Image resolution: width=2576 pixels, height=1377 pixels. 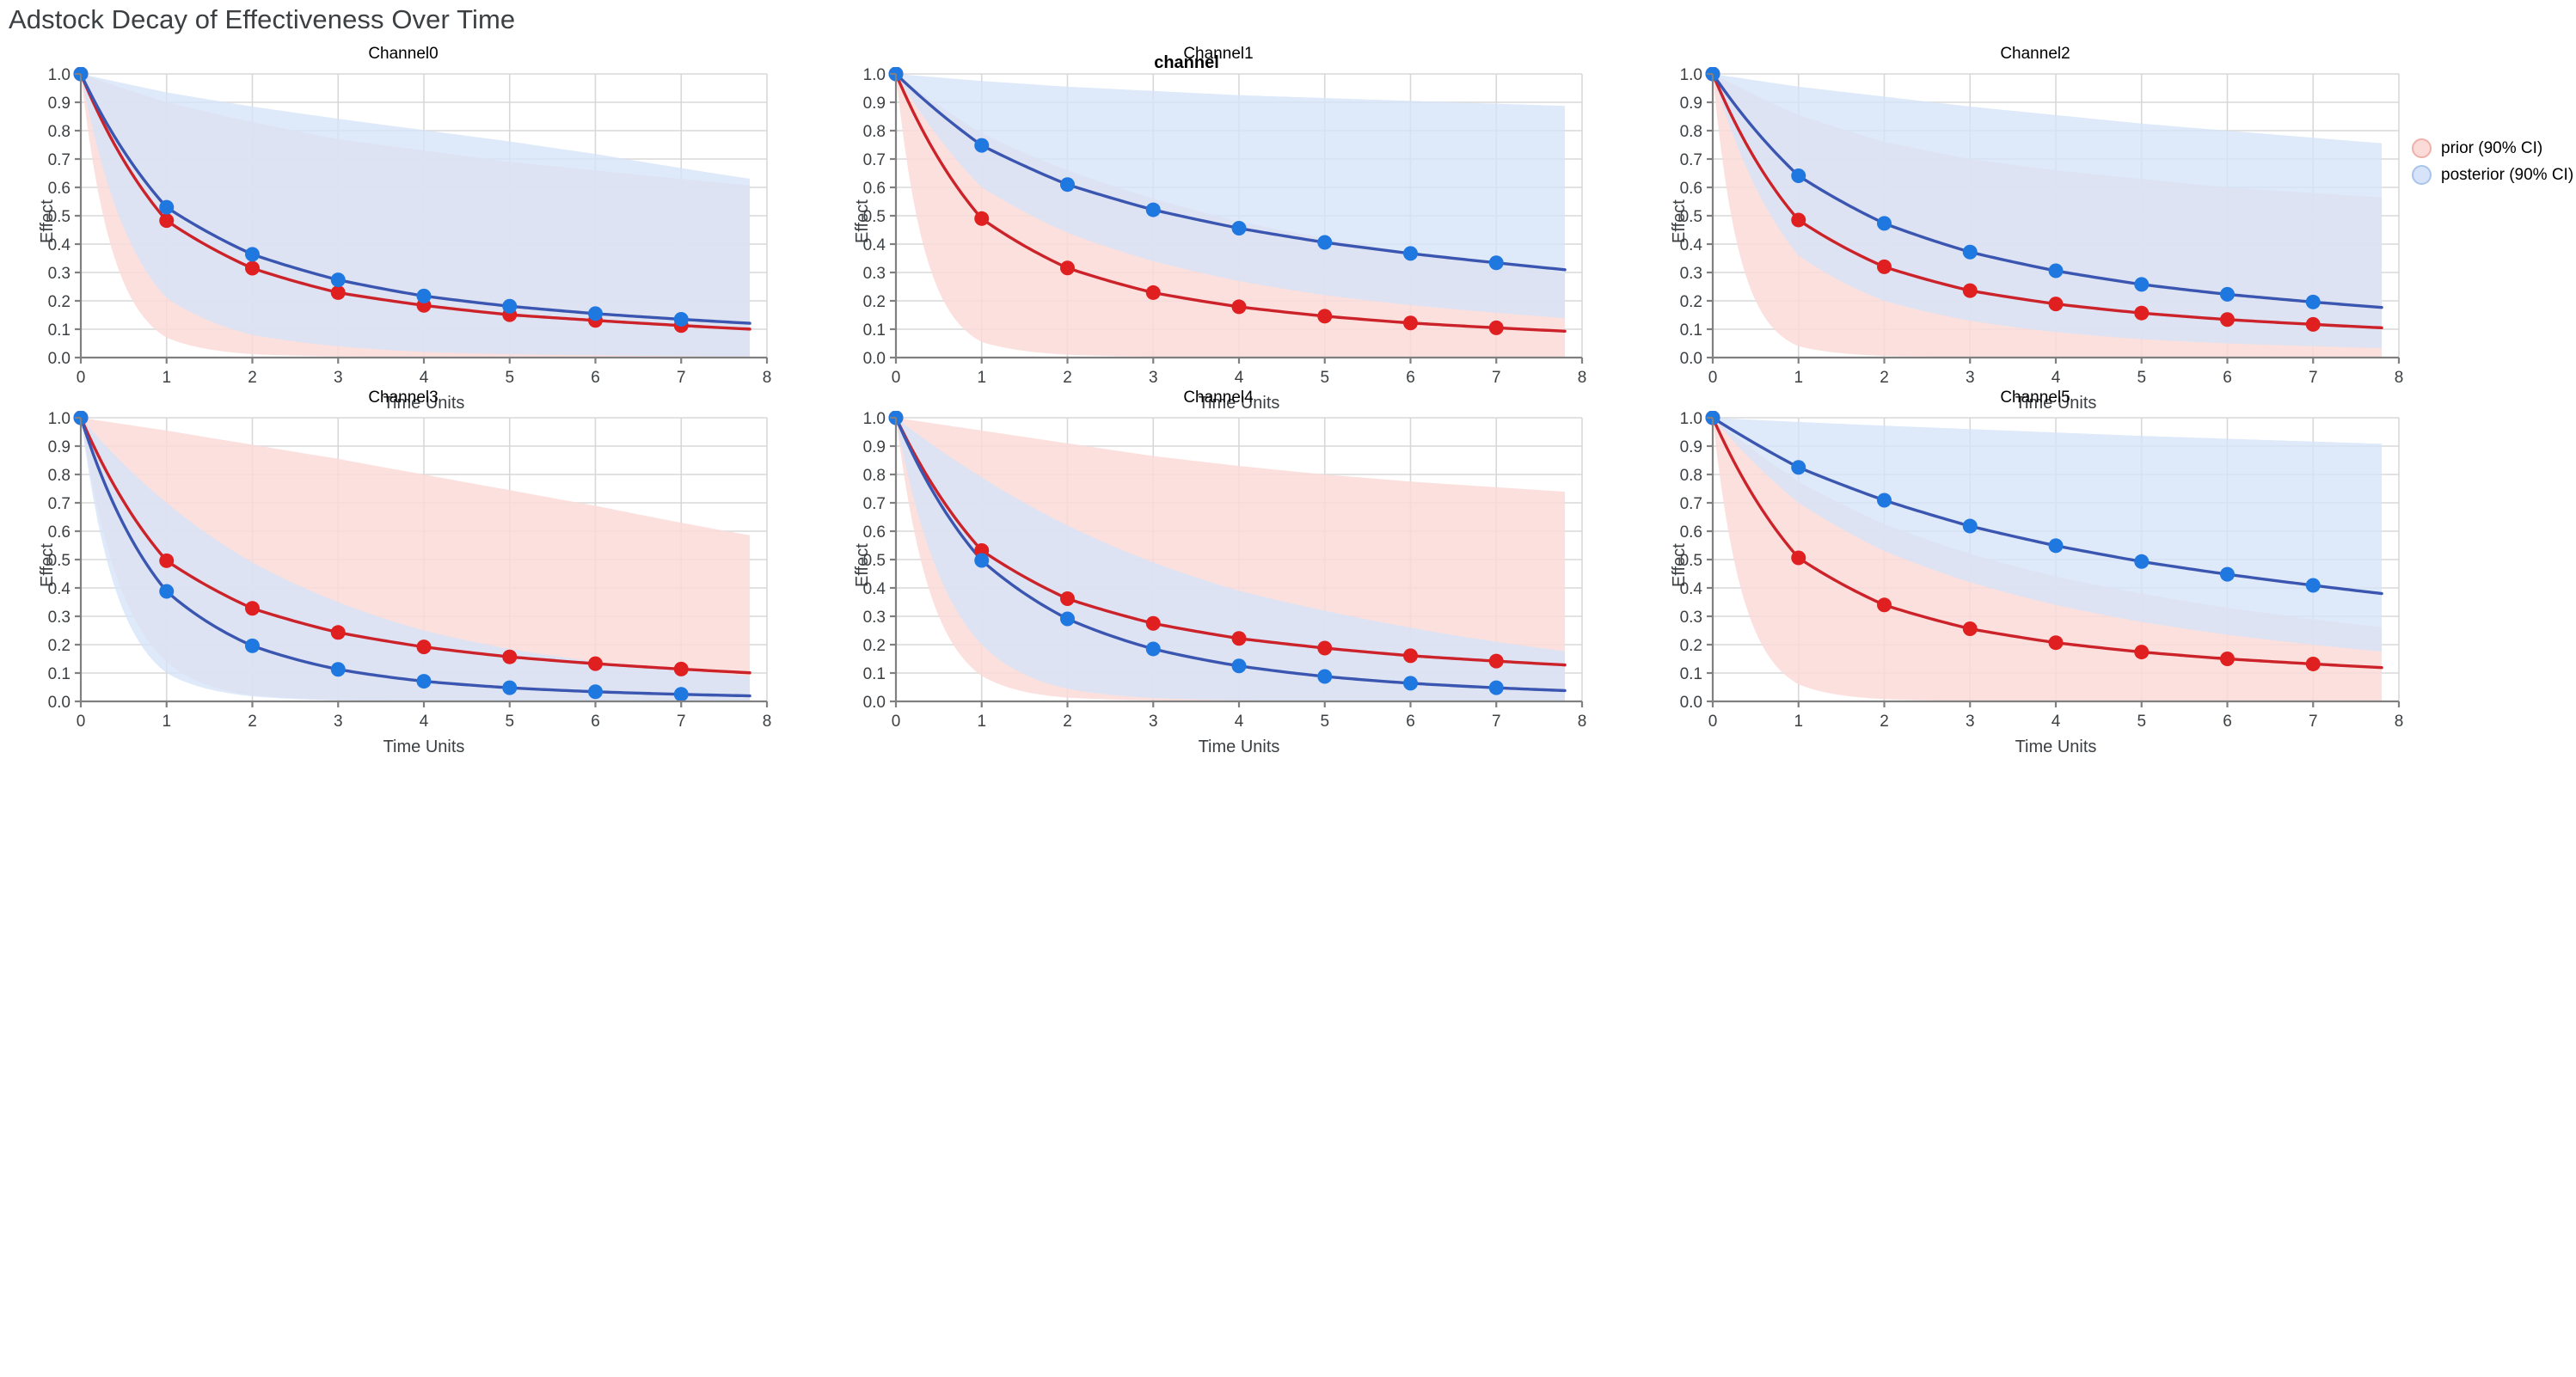 What do you see at coordinates (1691, 76) in the screenshot?
I see `y-tick-label: 1.0` at bounding box center [1691, 76].